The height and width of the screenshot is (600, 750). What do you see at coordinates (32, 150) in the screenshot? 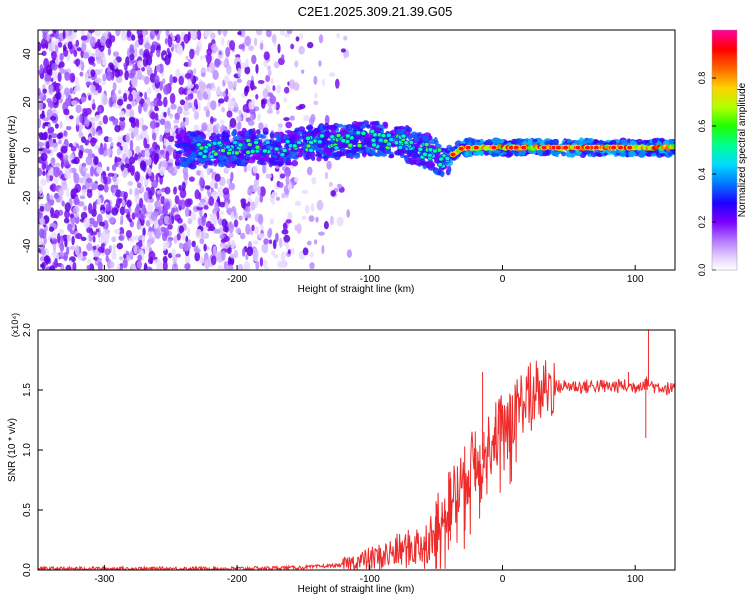
I see `spectrogram-y-axis: -40 -20 0 20 40` at bounding box center [32, 150].